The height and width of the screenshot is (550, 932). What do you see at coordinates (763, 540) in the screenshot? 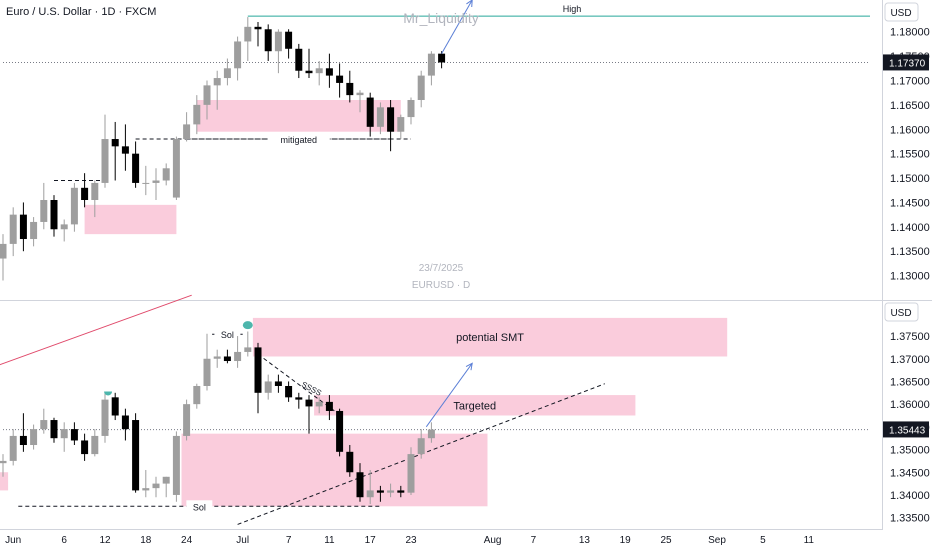
I see `date-tick-label: 5` at bounding box center [763, 540].